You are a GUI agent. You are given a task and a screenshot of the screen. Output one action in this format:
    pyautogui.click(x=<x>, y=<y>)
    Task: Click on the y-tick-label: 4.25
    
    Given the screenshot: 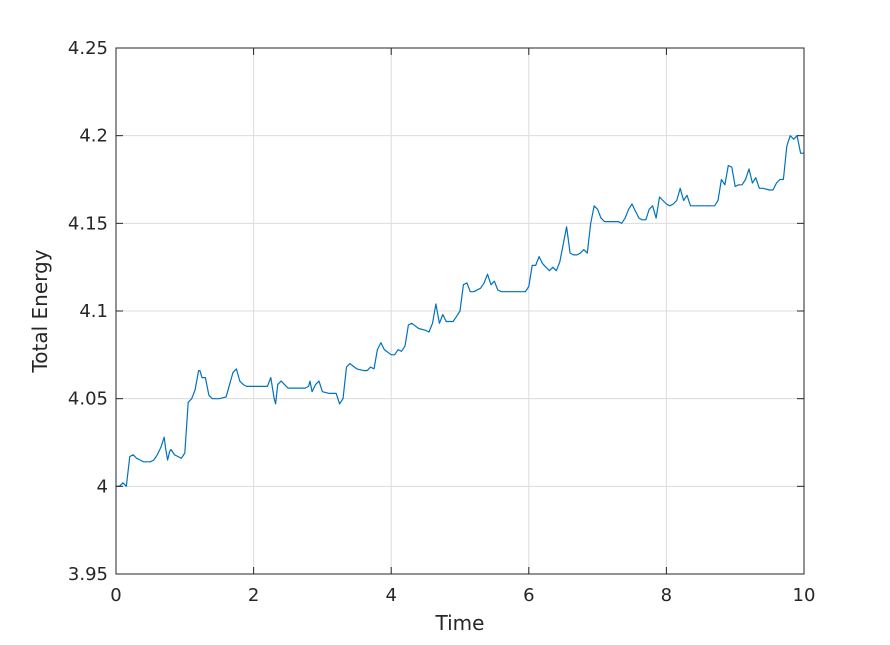 What is the action you would take?
    pyautogui.click(x=88, y=48)
    